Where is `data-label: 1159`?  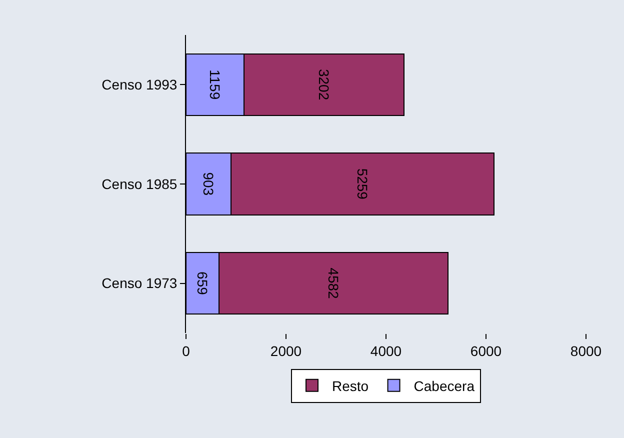
data-label: 1159 is located at coordinates (214, 85).